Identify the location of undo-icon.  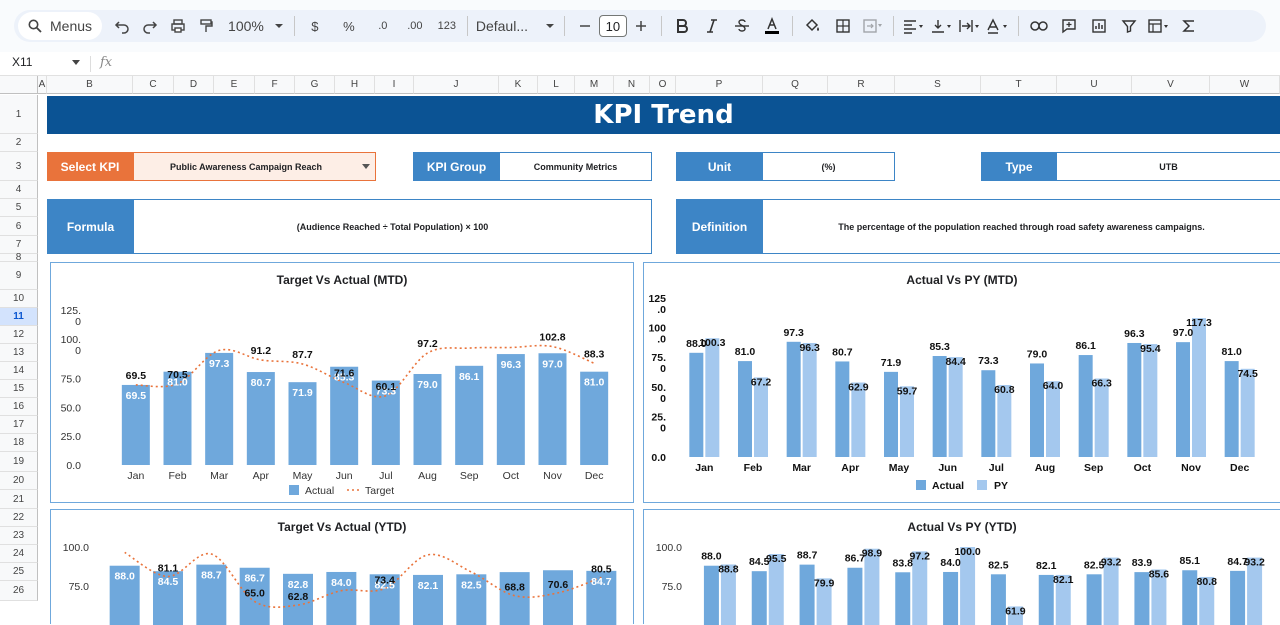
(122, 26).